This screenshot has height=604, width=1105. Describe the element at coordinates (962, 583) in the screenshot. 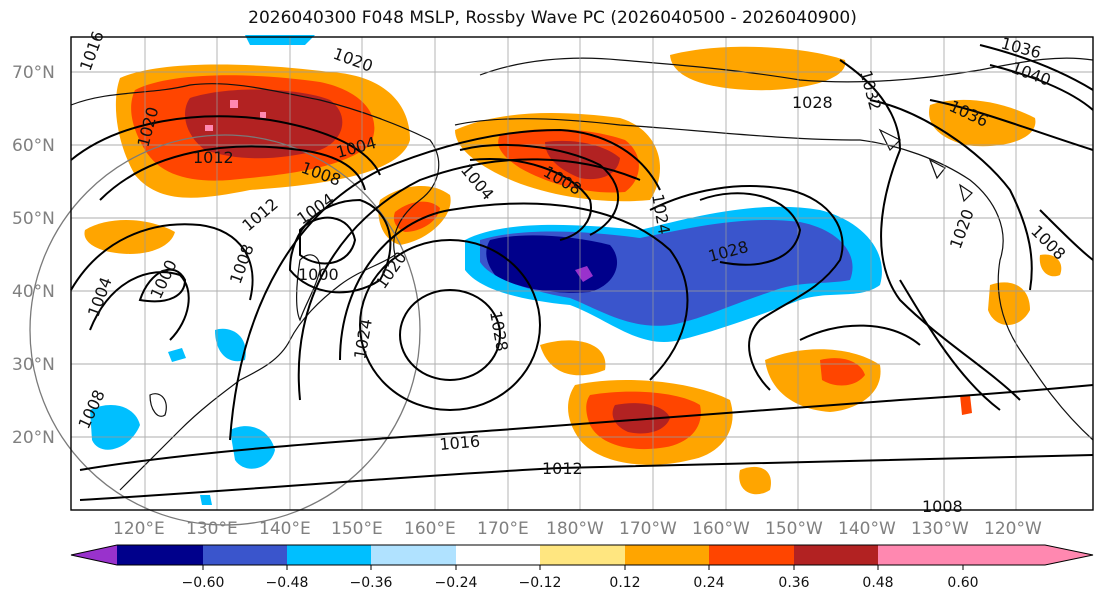

I see `colorbar-tick: 0.60` at that location.